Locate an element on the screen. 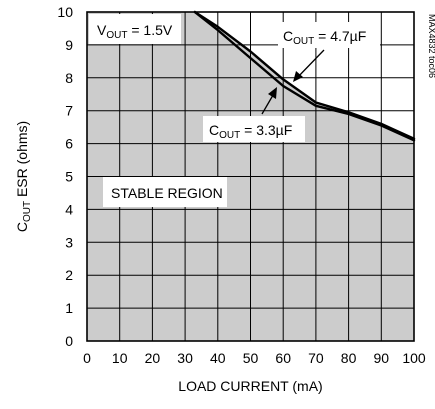  x-tick-label-2: 20 is located at coordinates (153, 358).